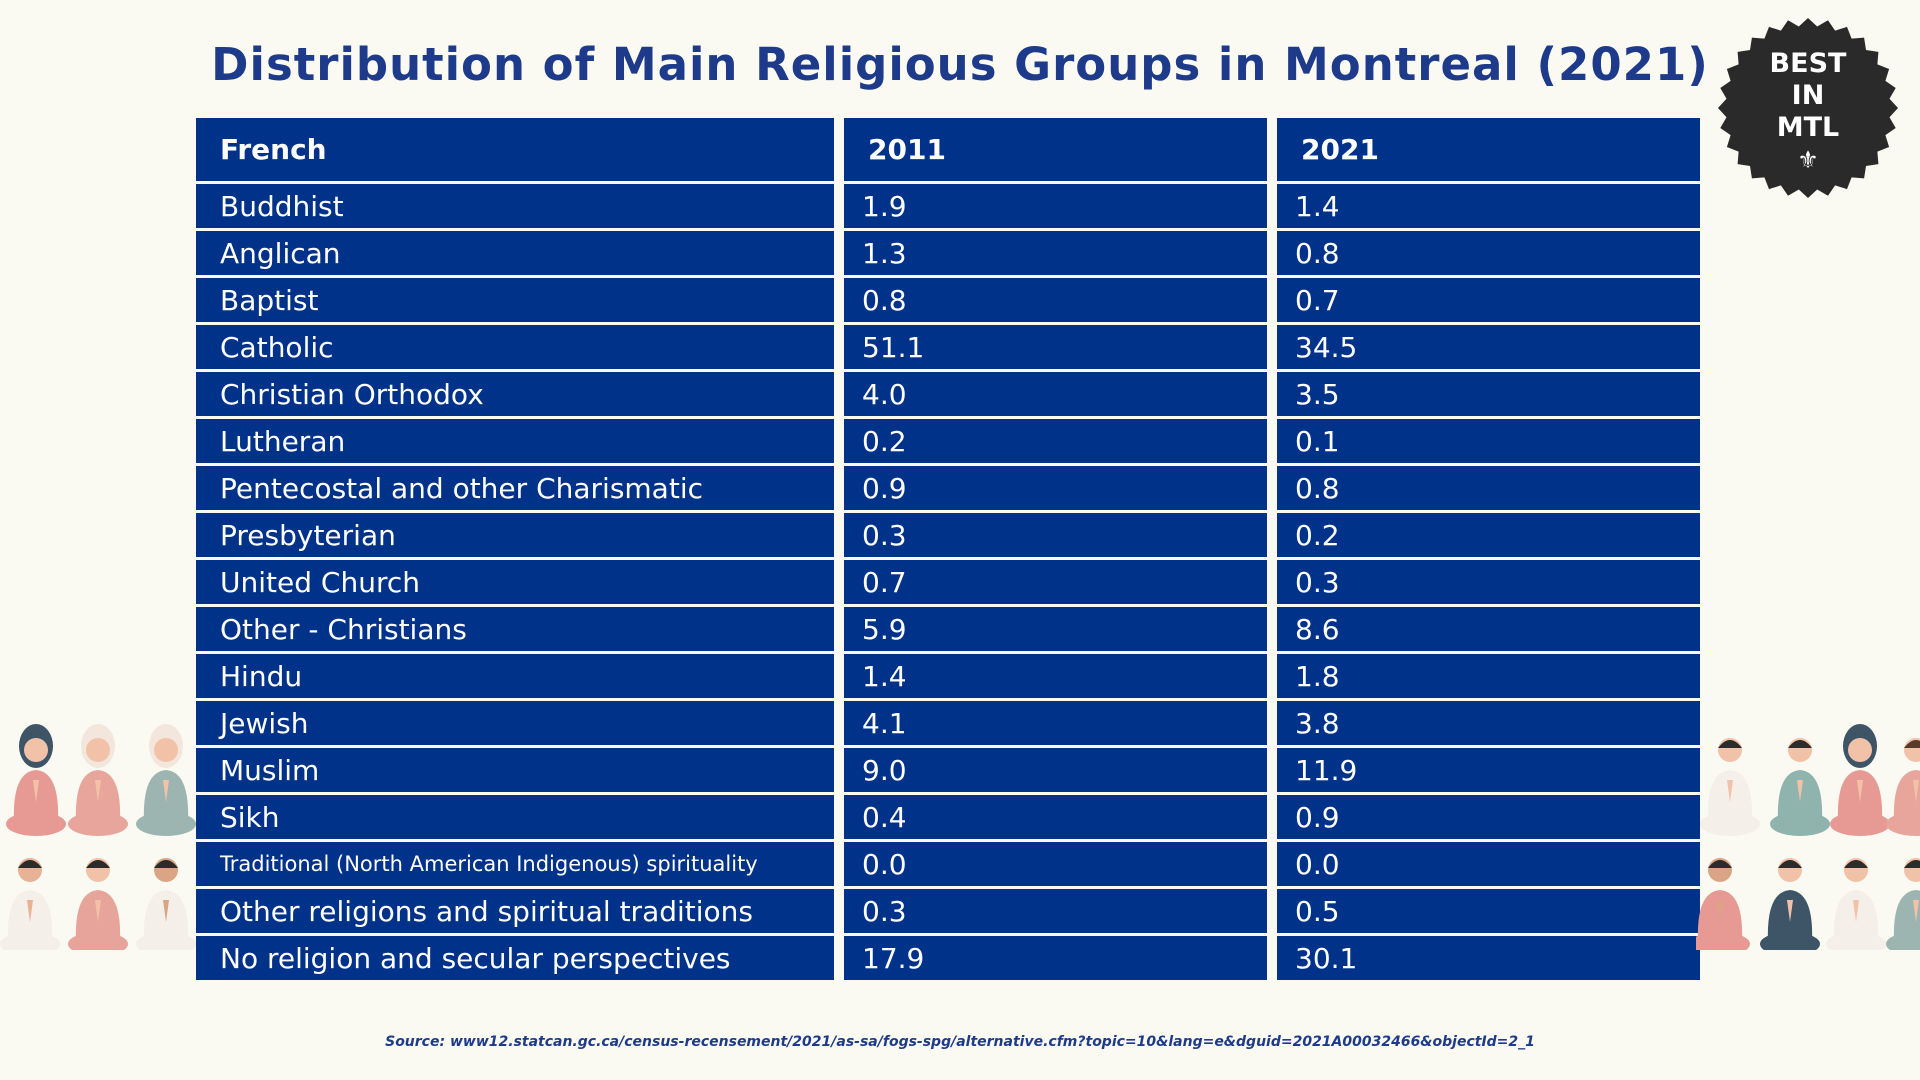 The width and height of the screenshot is (1920, 1080). I want to click on table-header-row: French 2011 2021, so click(948, 151).